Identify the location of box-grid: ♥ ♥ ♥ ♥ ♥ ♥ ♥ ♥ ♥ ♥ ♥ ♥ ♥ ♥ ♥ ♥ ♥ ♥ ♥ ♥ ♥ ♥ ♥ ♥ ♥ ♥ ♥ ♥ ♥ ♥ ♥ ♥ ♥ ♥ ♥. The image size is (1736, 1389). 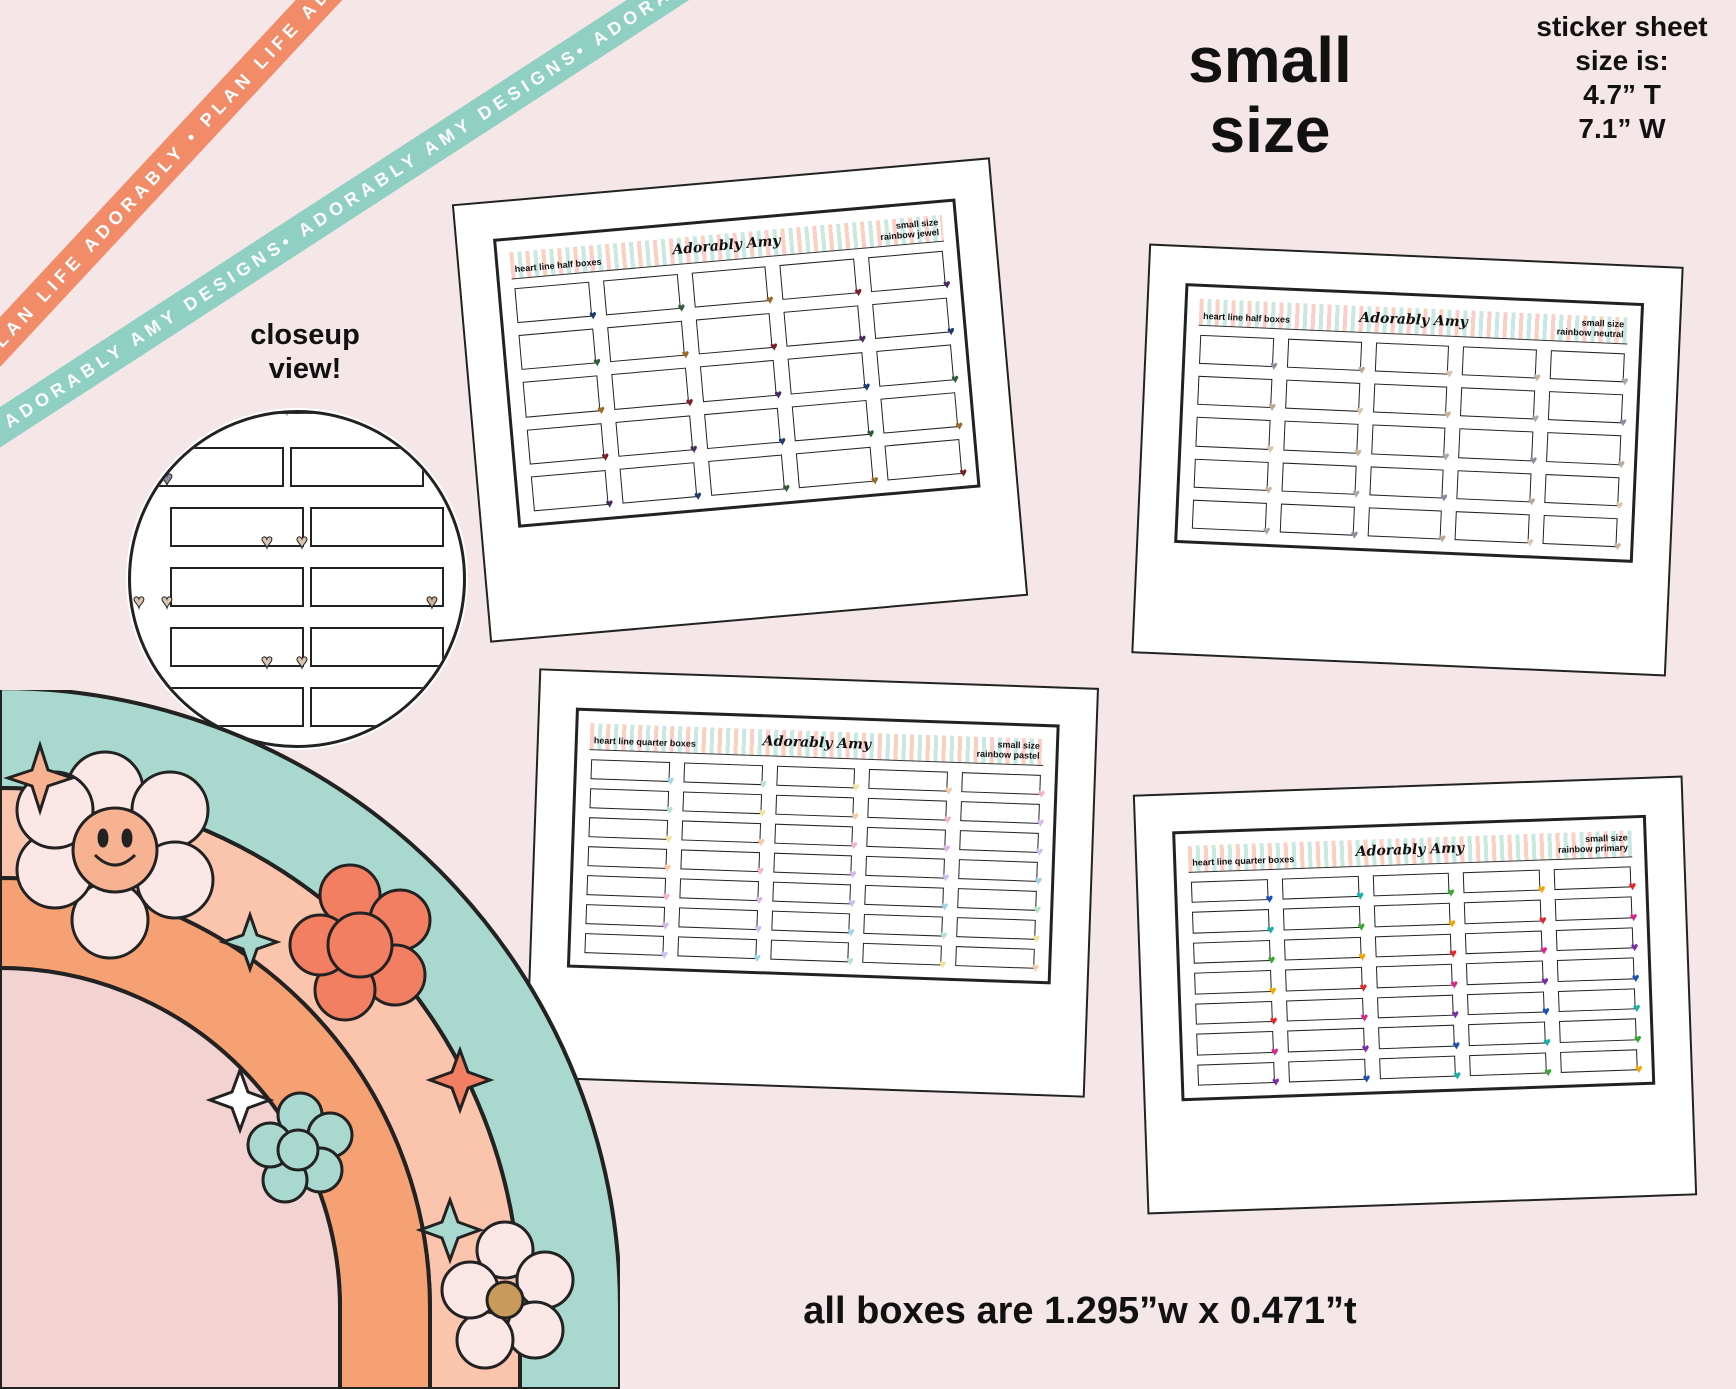
(815, 867).